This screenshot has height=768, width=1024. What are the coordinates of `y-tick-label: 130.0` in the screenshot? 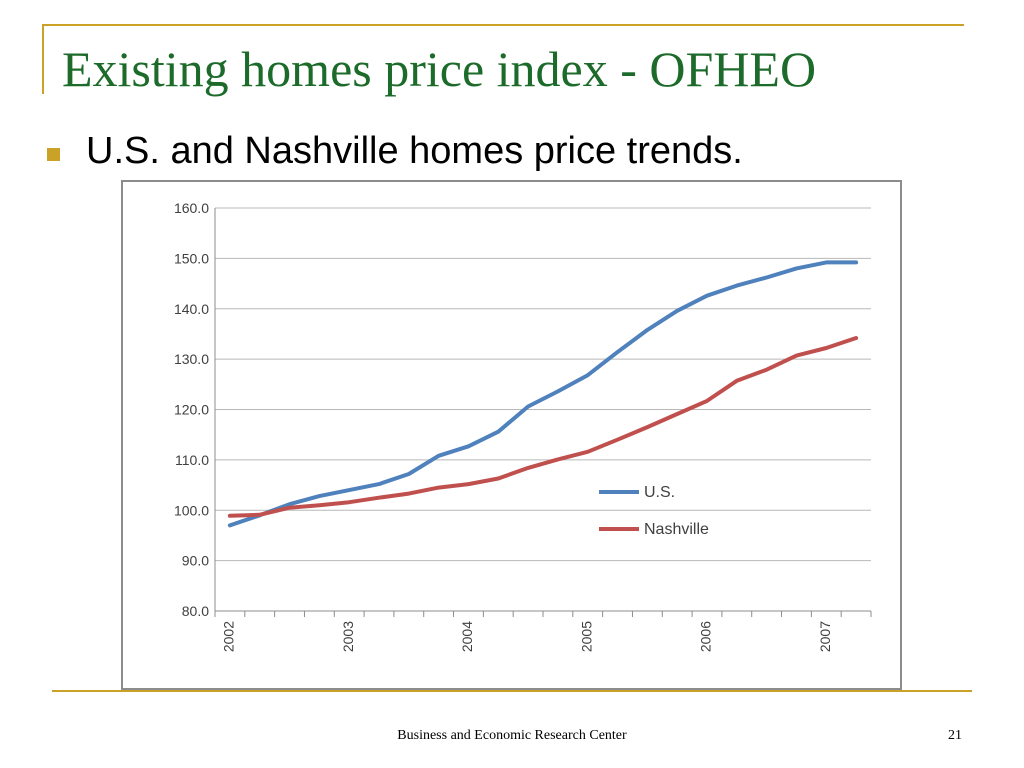 It's located at (191, 359).